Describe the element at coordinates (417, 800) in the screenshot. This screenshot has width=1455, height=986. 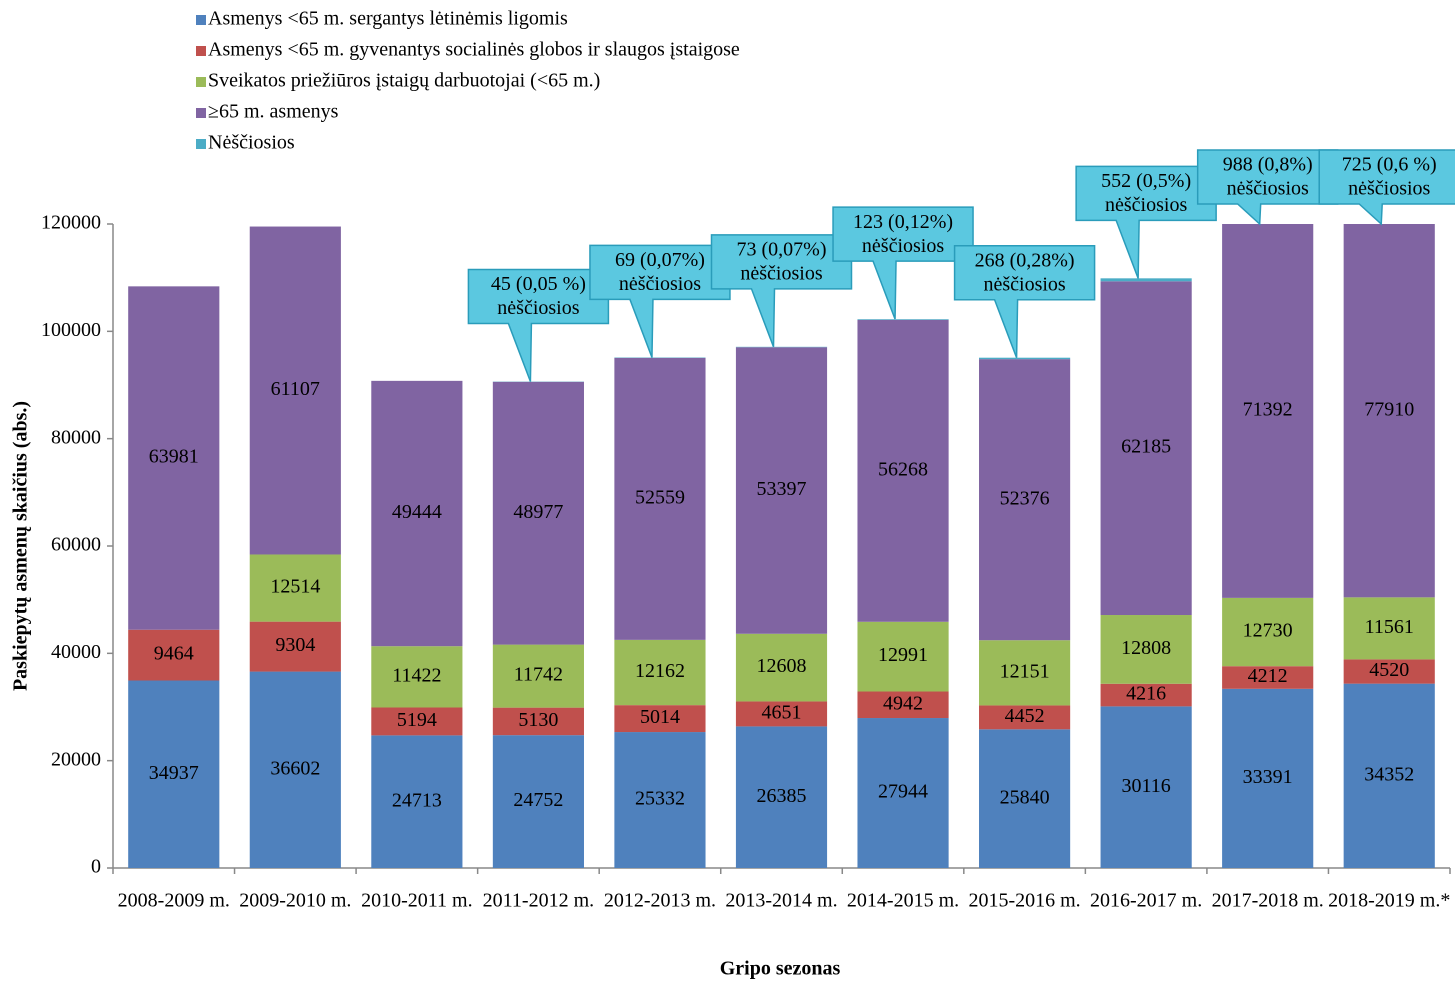
I see `value-label: 24713` at that location.